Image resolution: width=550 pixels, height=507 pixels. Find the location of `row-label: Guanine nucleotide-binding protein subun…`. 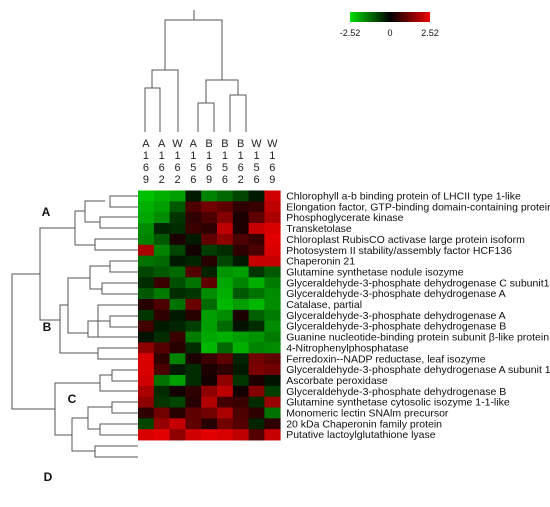

row-label: Guanine nucleotide-binding protein subun… is located at coordinates (417, 338).